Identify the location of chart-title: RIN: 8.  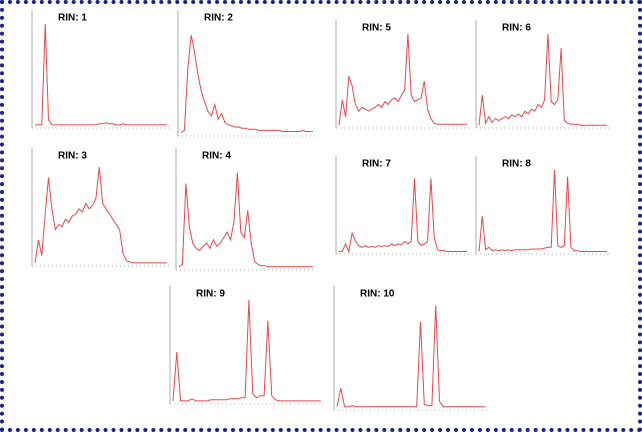
(516, 164).